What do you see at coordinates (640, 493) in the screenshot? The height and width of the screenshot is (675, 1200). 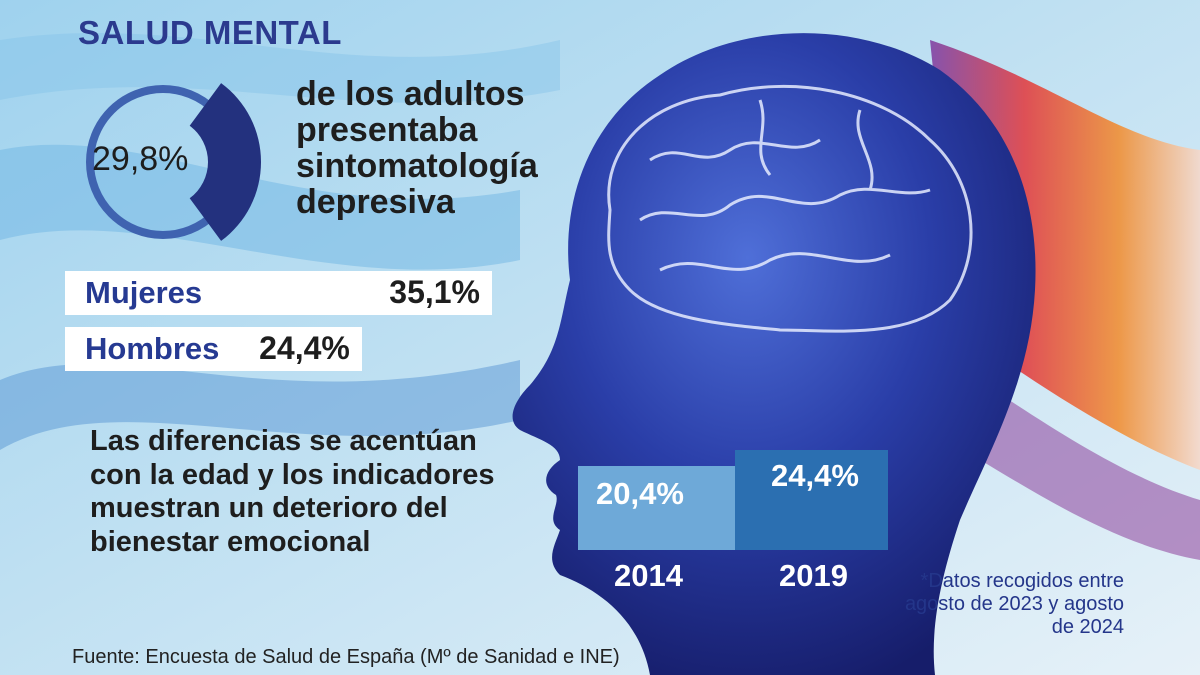 I see `year-bar-value: 20,4%` at bounding box center [640, 493].